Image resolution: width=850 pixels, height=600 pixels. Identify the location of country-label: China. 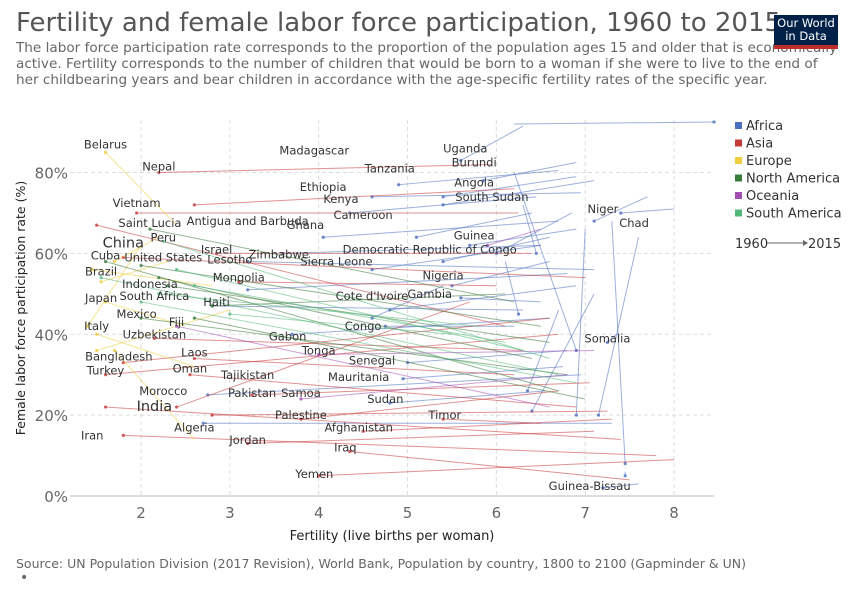
(123, 243).